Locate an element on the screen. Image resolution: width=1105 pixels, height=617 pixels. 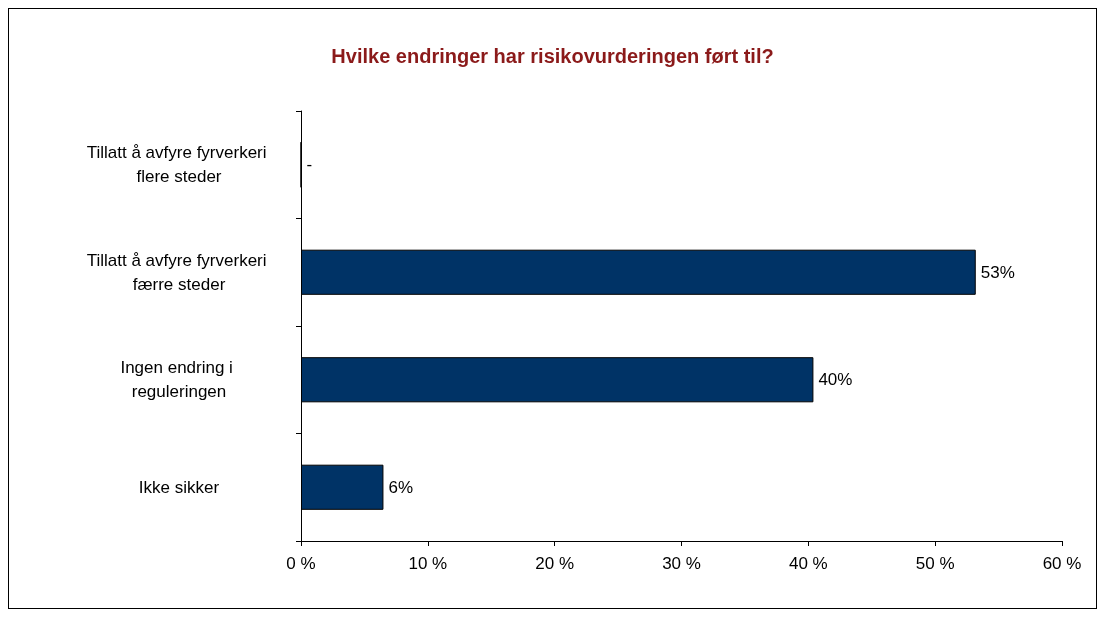
x-tick-label: 30 % is located at coordinates (681, 563).